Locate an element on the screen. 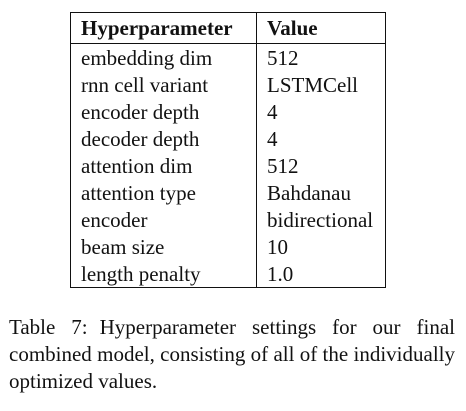  table-row: length penalty 1.0 is located at coordinates (228, 274).